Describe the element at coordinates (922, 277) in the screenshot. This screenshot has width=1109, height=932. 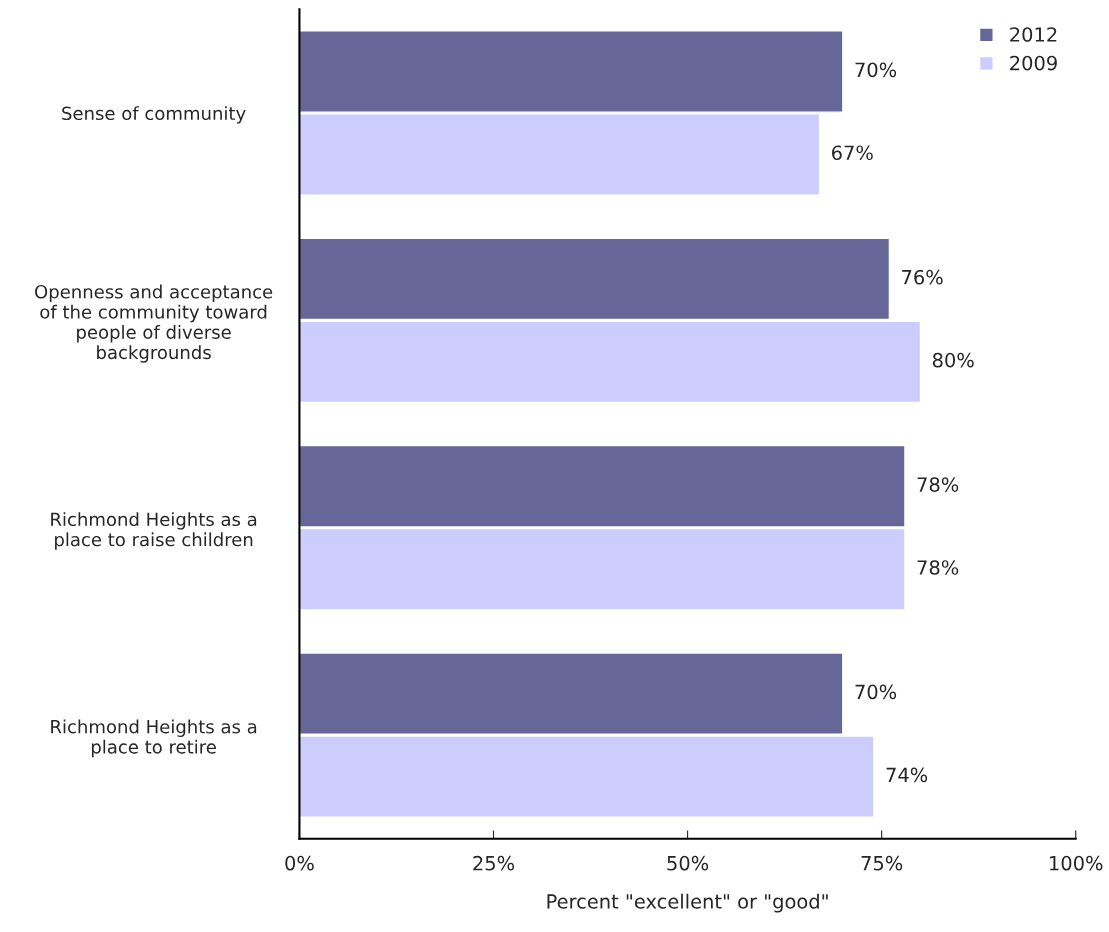
I see `data-label: 76%` at that location.